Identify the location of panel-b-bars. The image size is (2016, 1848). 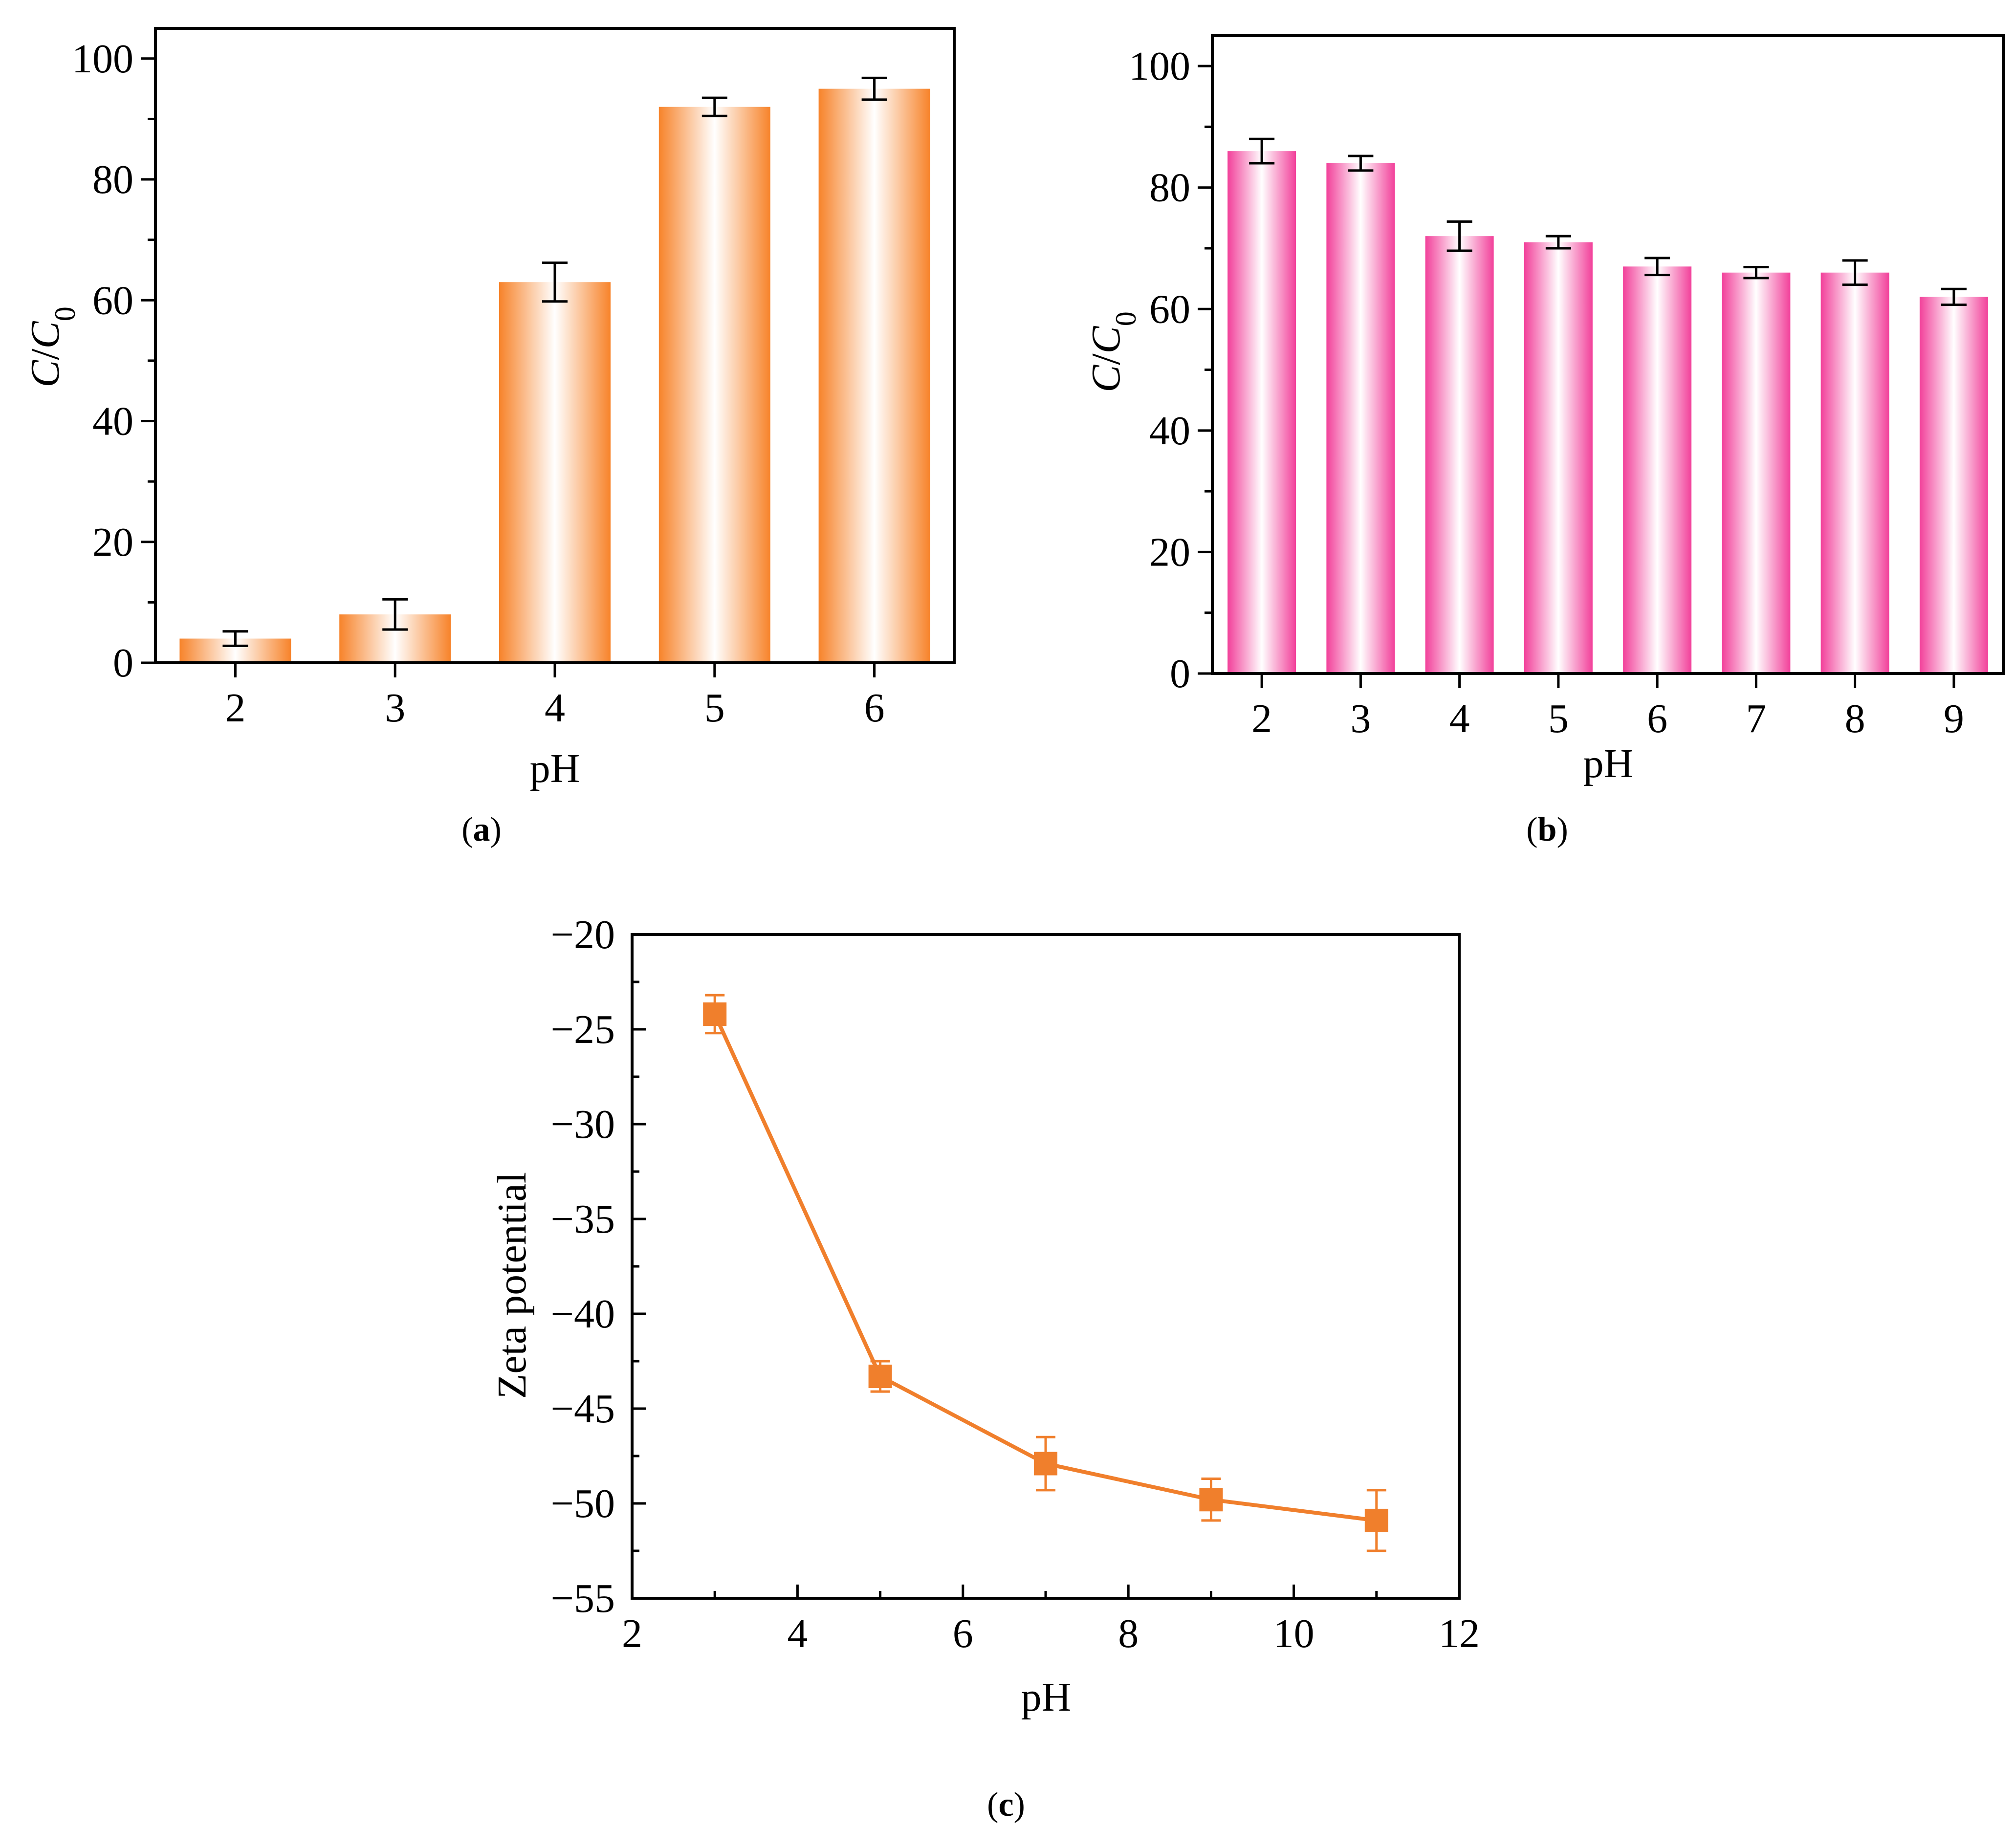
(1607, 412).